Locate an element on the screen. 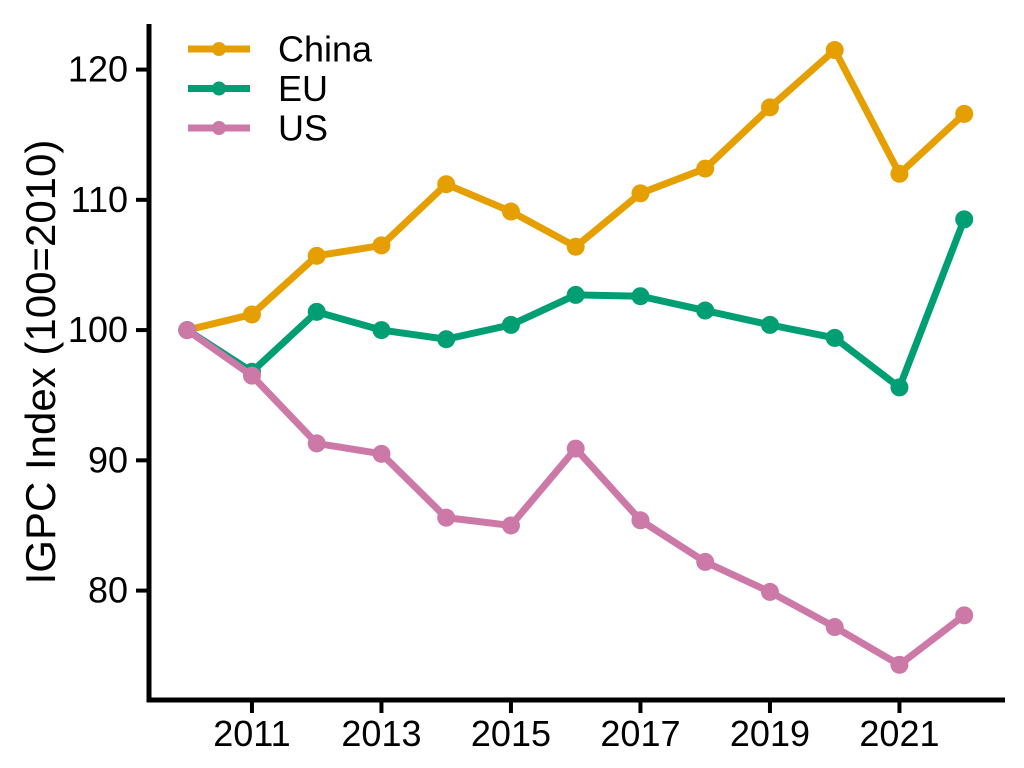  x-tick-label: 2015 is located at coordinates (511, 733).